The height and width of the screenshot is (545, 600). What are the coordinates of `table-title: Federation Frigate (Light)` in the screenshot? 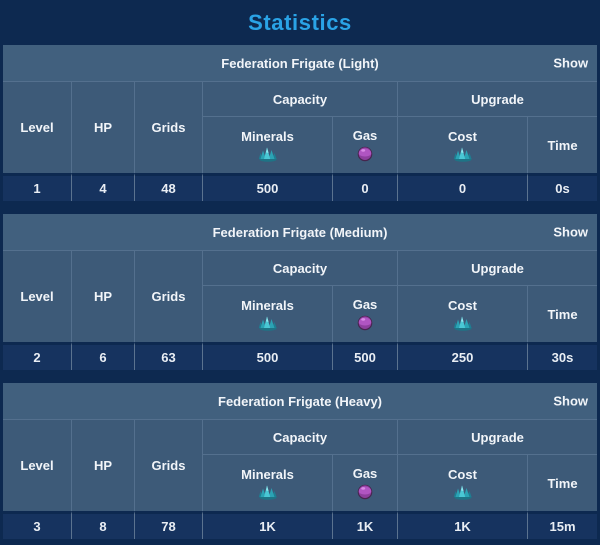 It's located at (300, 63).